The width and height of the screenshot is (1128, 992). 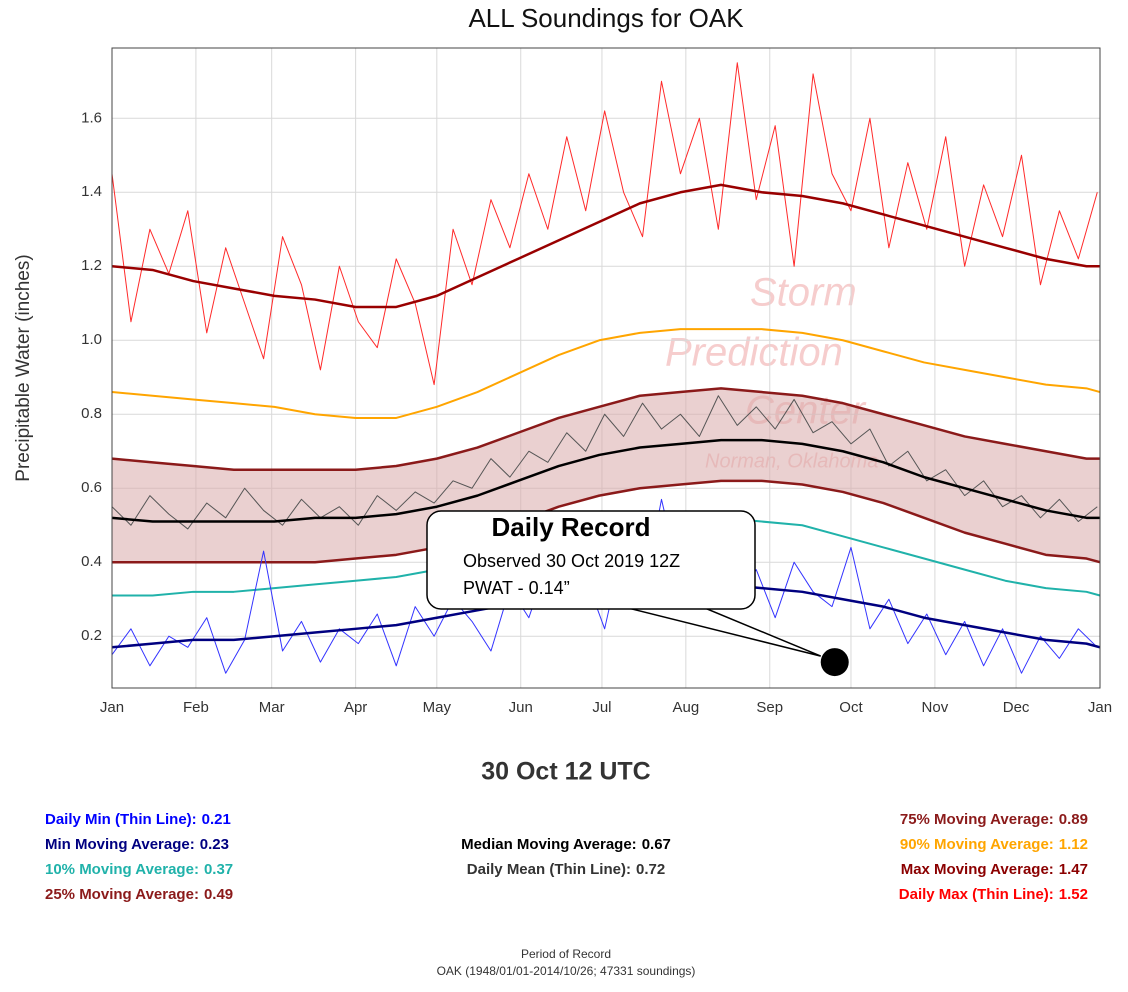 I want to click on watermark: Prediction, so click(x=754, y=353).